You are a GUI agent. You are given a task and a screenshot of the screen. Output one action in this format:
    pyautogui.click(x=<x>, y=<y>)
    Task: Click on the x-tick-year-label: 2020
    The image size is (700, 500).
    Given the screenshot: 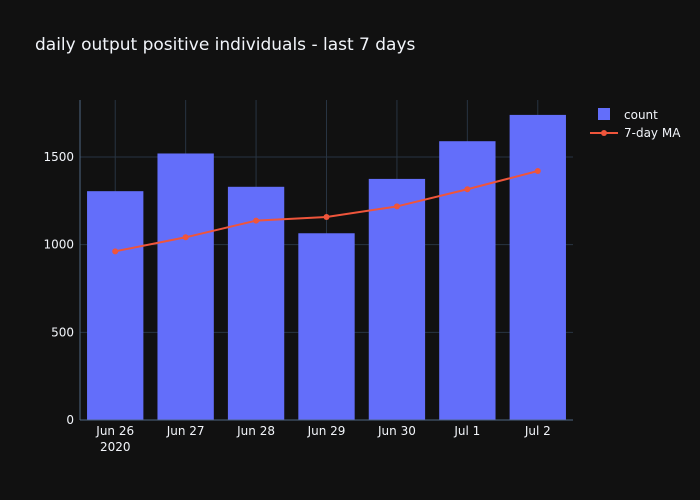 What is the action you would take?
    pyautogui.click(x=115, y=447)
    